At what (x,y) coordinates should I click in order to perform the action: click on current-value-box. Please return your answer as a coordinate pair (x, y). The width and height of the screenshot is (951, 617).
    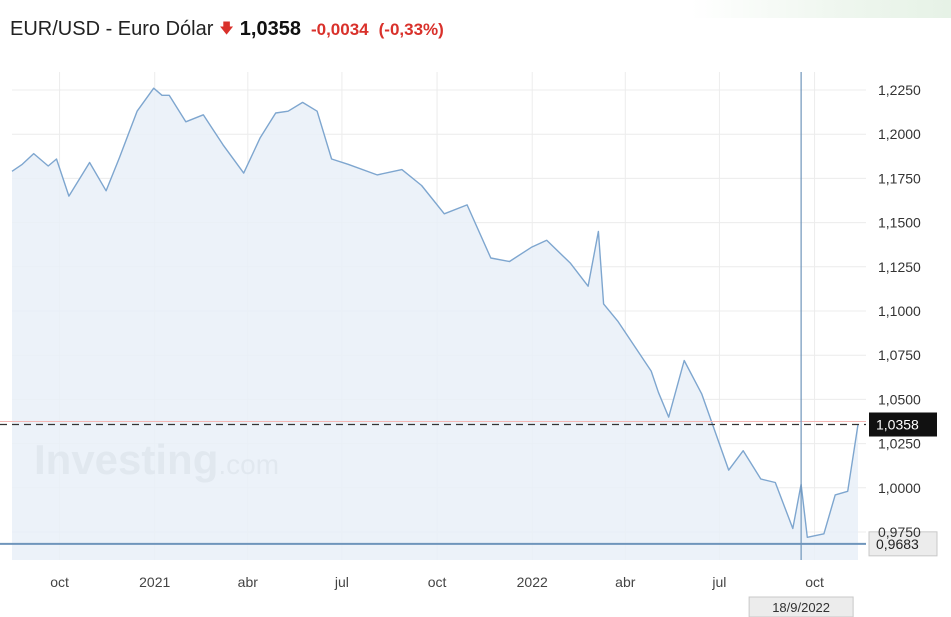
    Looking at the image, I should click on (903, 424).